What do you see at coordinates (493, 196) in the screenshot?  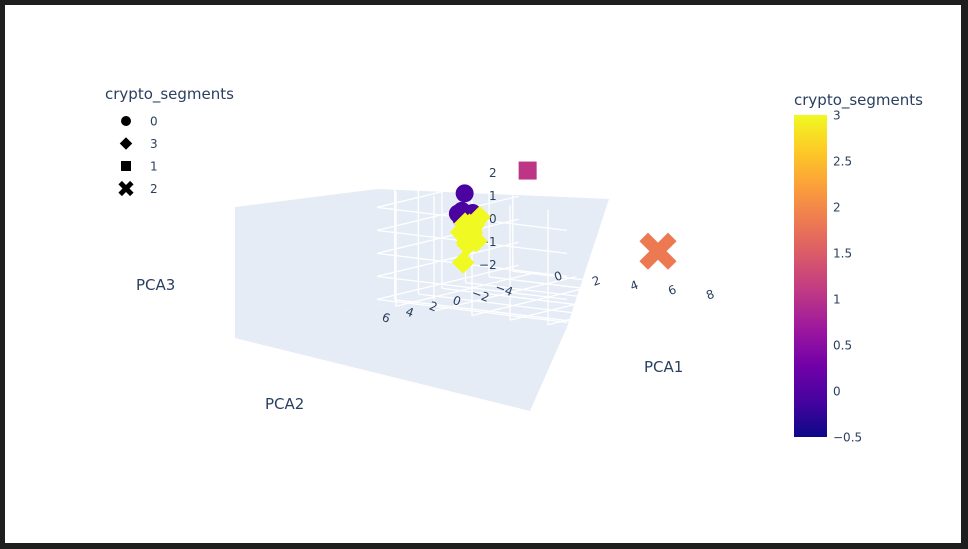 I see `tick-label-pca3: 1` at bounding box center [493, 196].